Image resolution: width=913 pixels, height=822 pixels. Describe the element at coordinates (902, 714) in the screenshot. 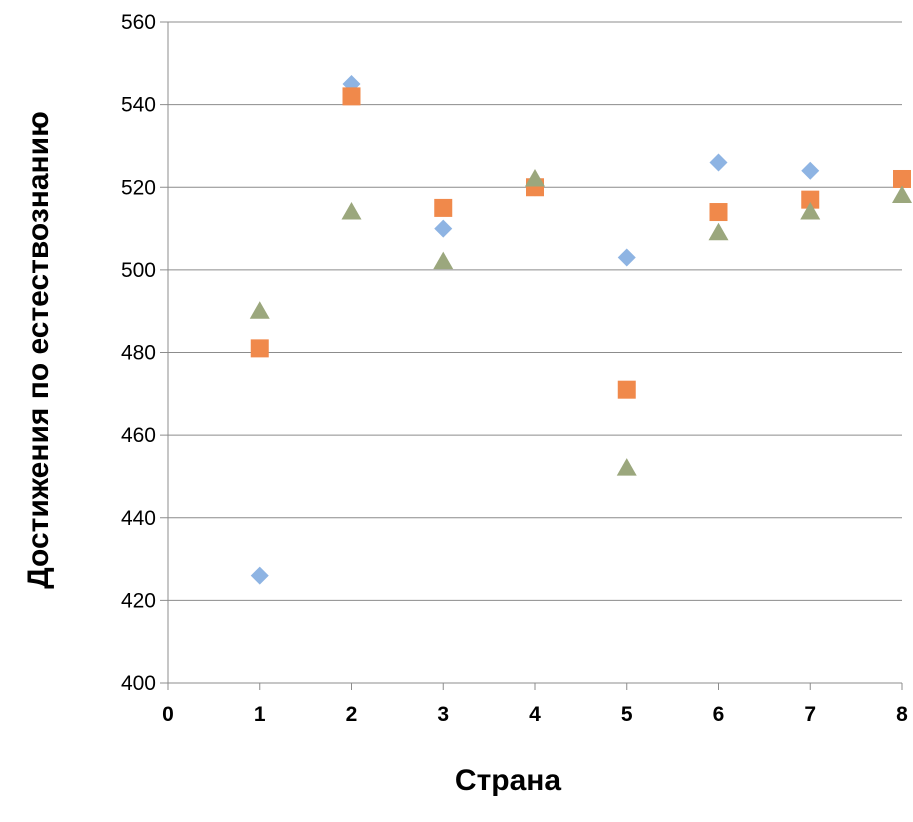

I see `x-tick-label: 8` at that location.